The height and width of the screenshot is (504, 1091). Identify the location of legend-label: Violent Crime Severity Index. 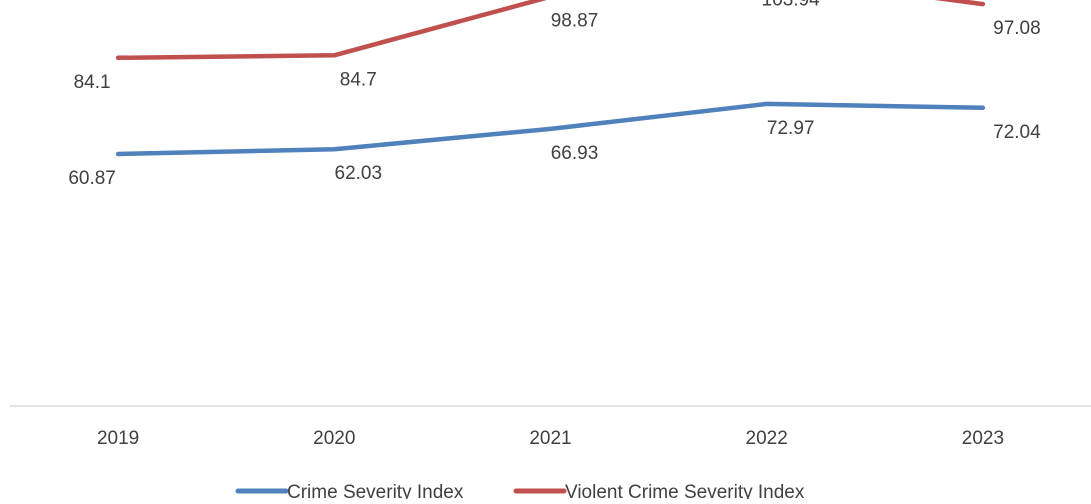
(685, 490).